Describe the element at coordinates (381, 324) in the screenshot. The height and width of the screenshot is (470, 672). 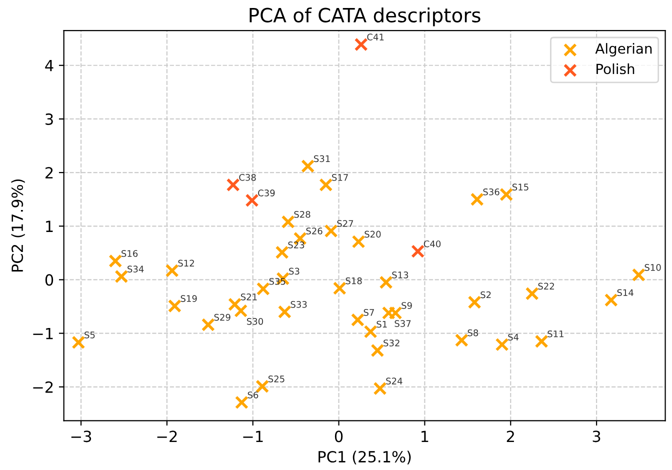
I see `annotation: S1` at that location.